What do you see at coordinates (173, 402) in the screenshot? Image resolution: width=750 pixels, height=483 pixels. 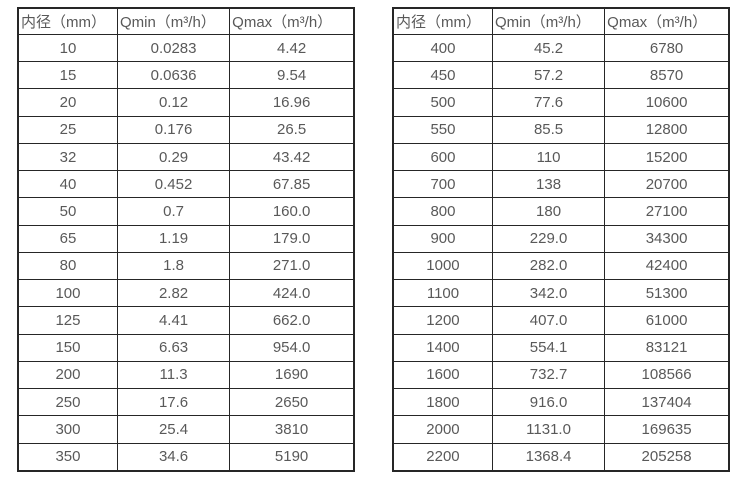 I see `table-cell: 17.6` at bounding box center [173, 402].